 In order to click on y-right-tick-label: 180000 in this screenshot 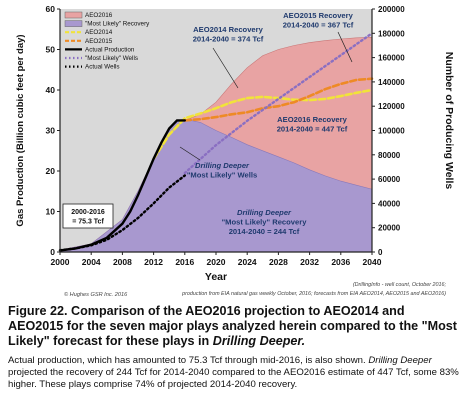, I will do `click(391, 33)`.